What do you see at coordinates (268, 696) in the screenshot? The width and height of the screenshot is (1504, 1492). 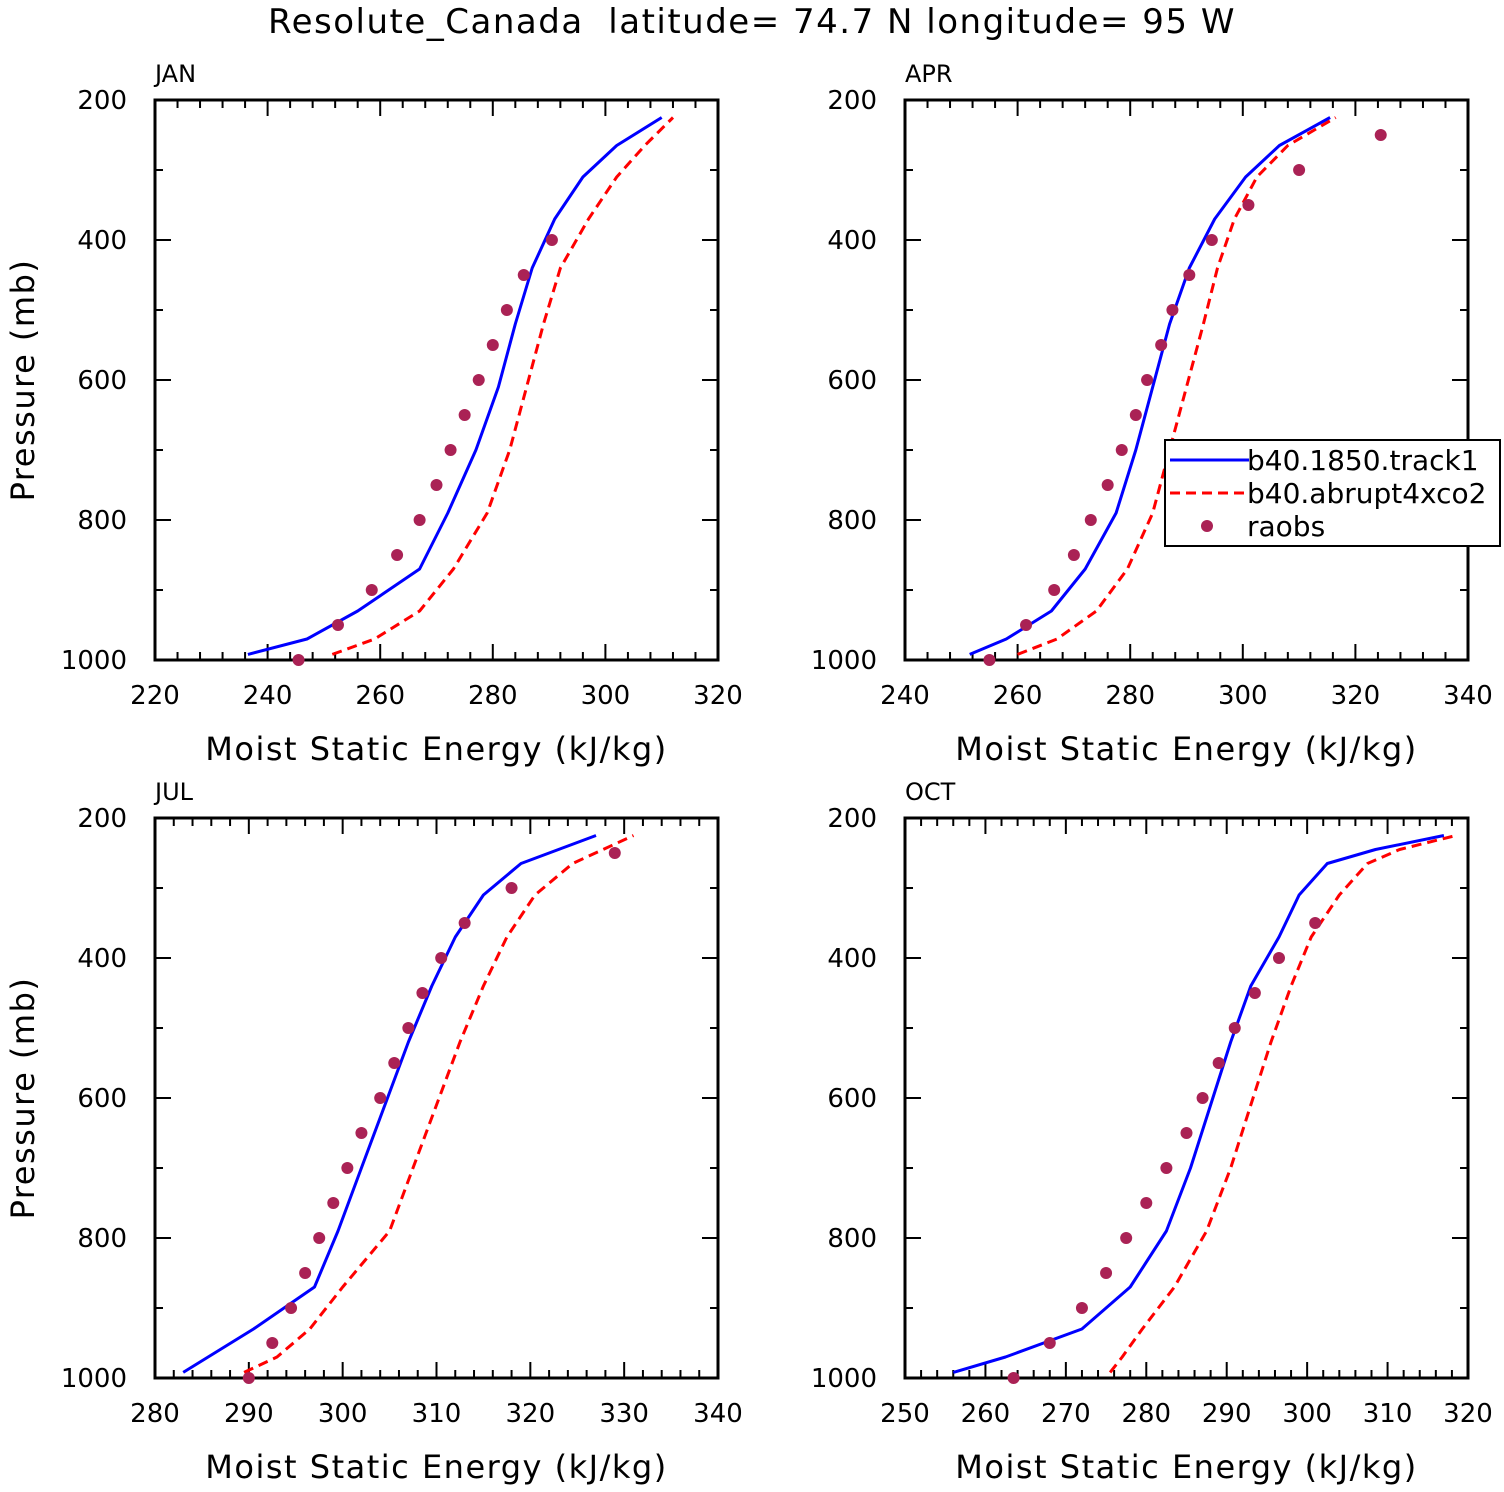 I see `x-tick-label: 240` at bounding box center [268, 696].